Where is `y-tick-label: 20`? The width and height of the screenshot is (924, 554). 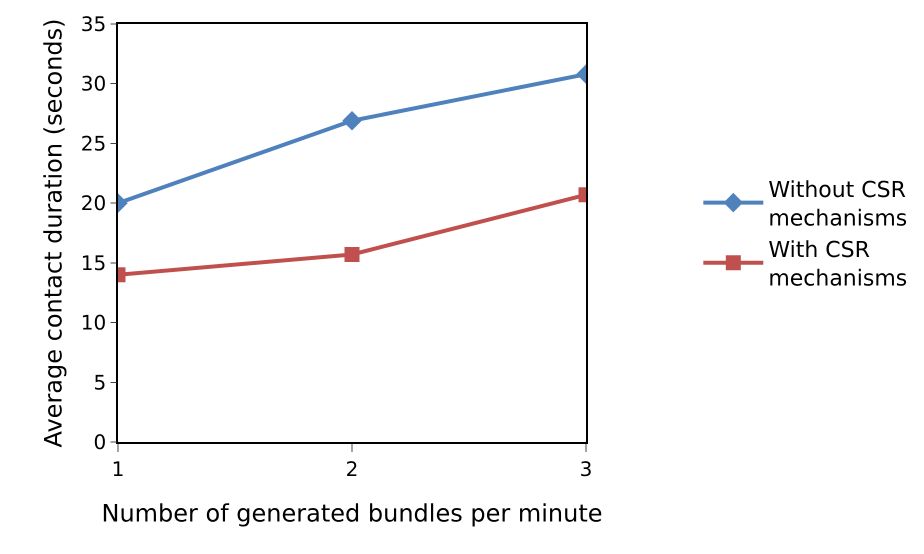
y-tick-label: 20 is located at coordinates (93, 203).